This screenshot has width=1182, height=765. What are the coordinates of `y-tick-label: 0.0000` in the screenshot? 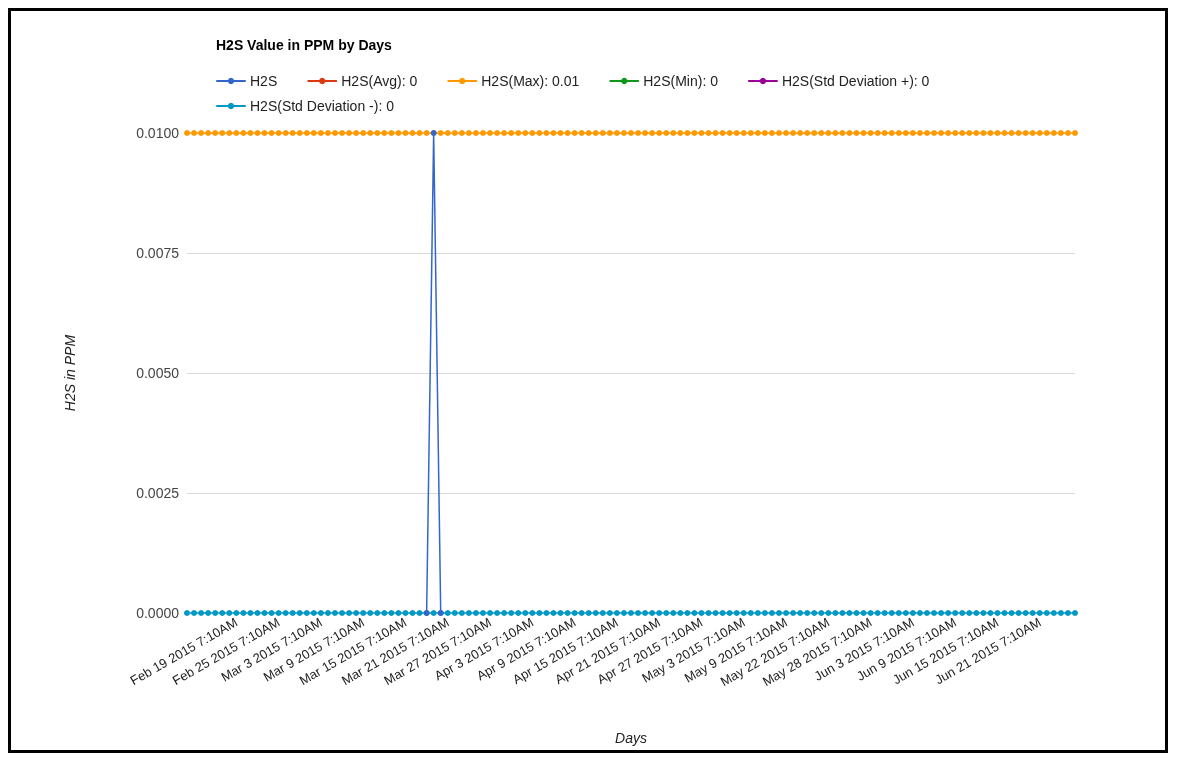 It's located at (158, 613).